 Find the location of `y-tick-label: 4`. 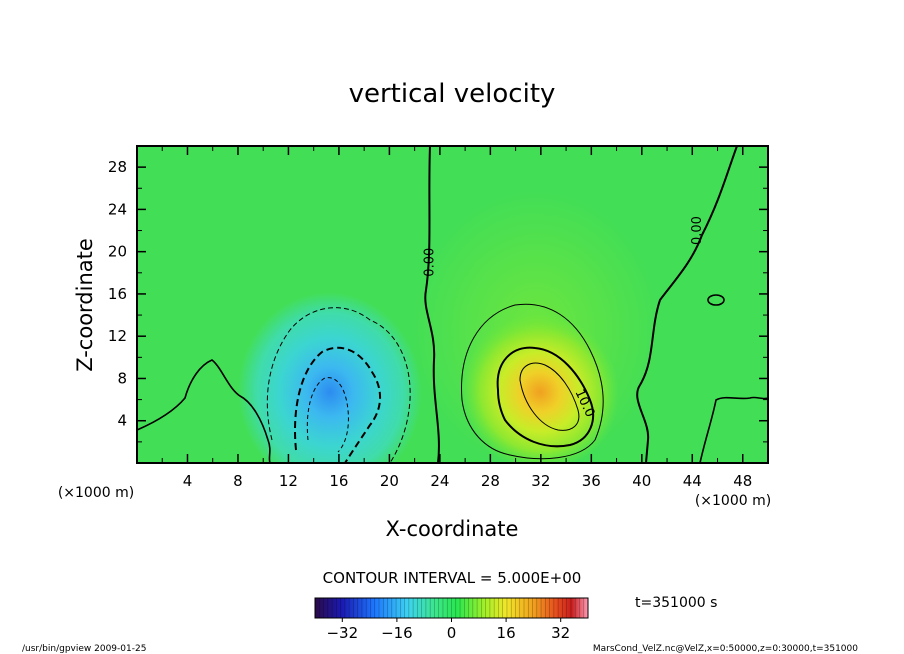

y-tick-label: 4 is located at coordinates (122, 421).